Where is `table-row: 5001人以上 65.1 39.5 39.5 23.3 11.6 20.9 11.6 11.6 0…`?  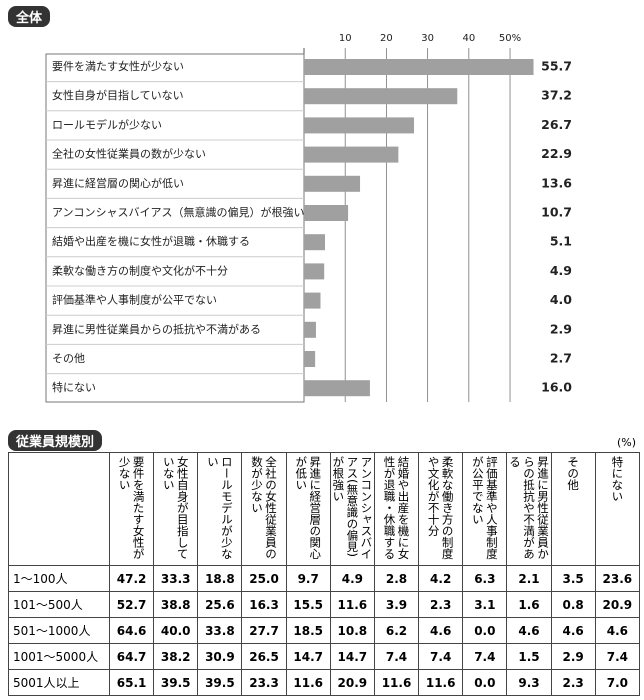
table-row: 5001人以上 65.1 39.5 39.5 23.3 11.6 20.9 11.6 11.6 0… is located at coordinates (324, 682).